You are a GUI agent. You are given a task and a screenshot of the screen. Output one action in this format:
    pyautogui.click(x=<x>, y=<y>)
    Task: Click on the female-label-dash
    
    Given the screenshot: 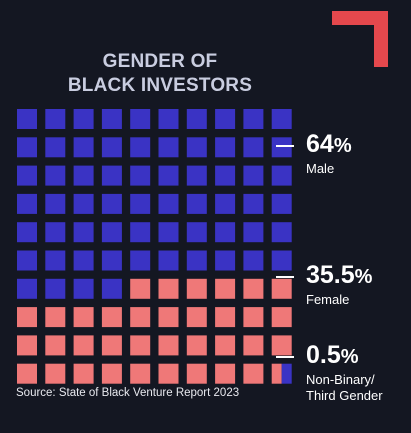 What is the action you would take?
    pyautogui.click(x=285, y=277)
    